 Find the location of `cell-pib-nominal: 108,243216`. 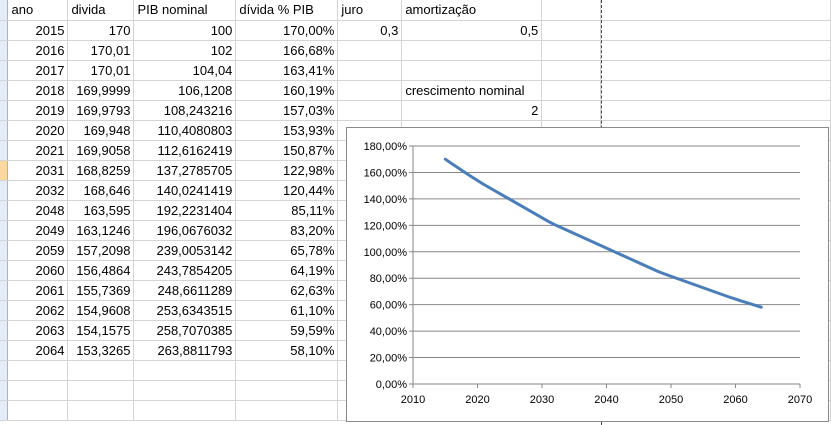

cell-pib-nominal: 108,243216 is located at coordinates (185, 110).